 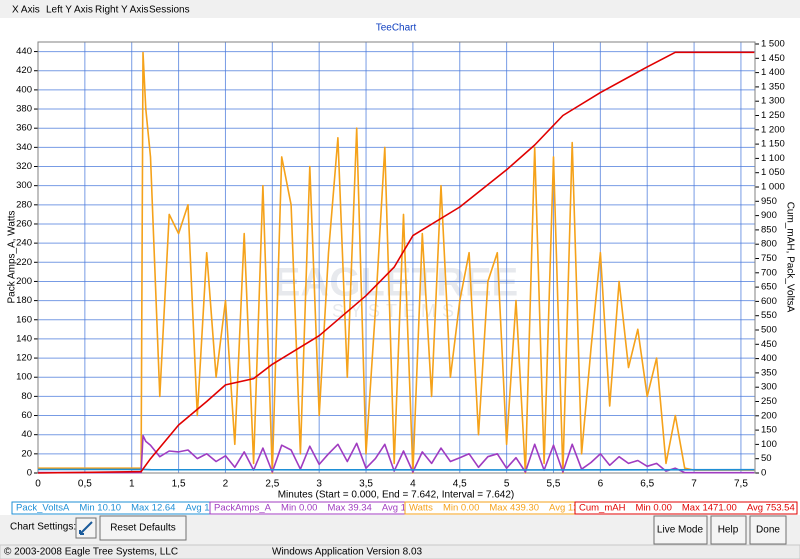 What do you see at coordinates (573, 508) in the screenshot?
I see `legend-stat: Avg 125.00` at bounding box center [573, 508].